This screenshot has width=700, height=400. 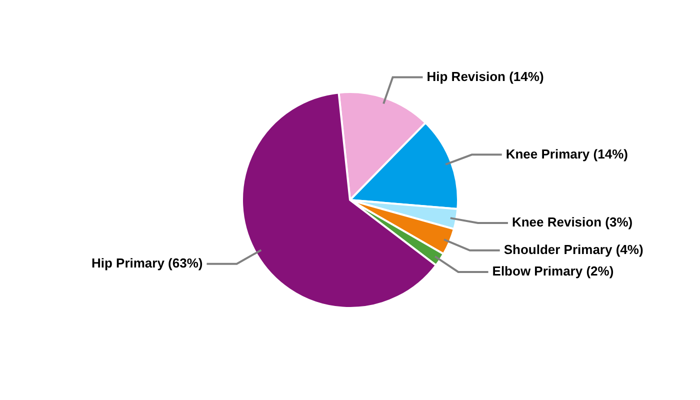 What do you see at coordinates (574, 249) in the screenshot?
I see `slice-label: Shoulder Primary (4%)` at bounding box center [574, 249].